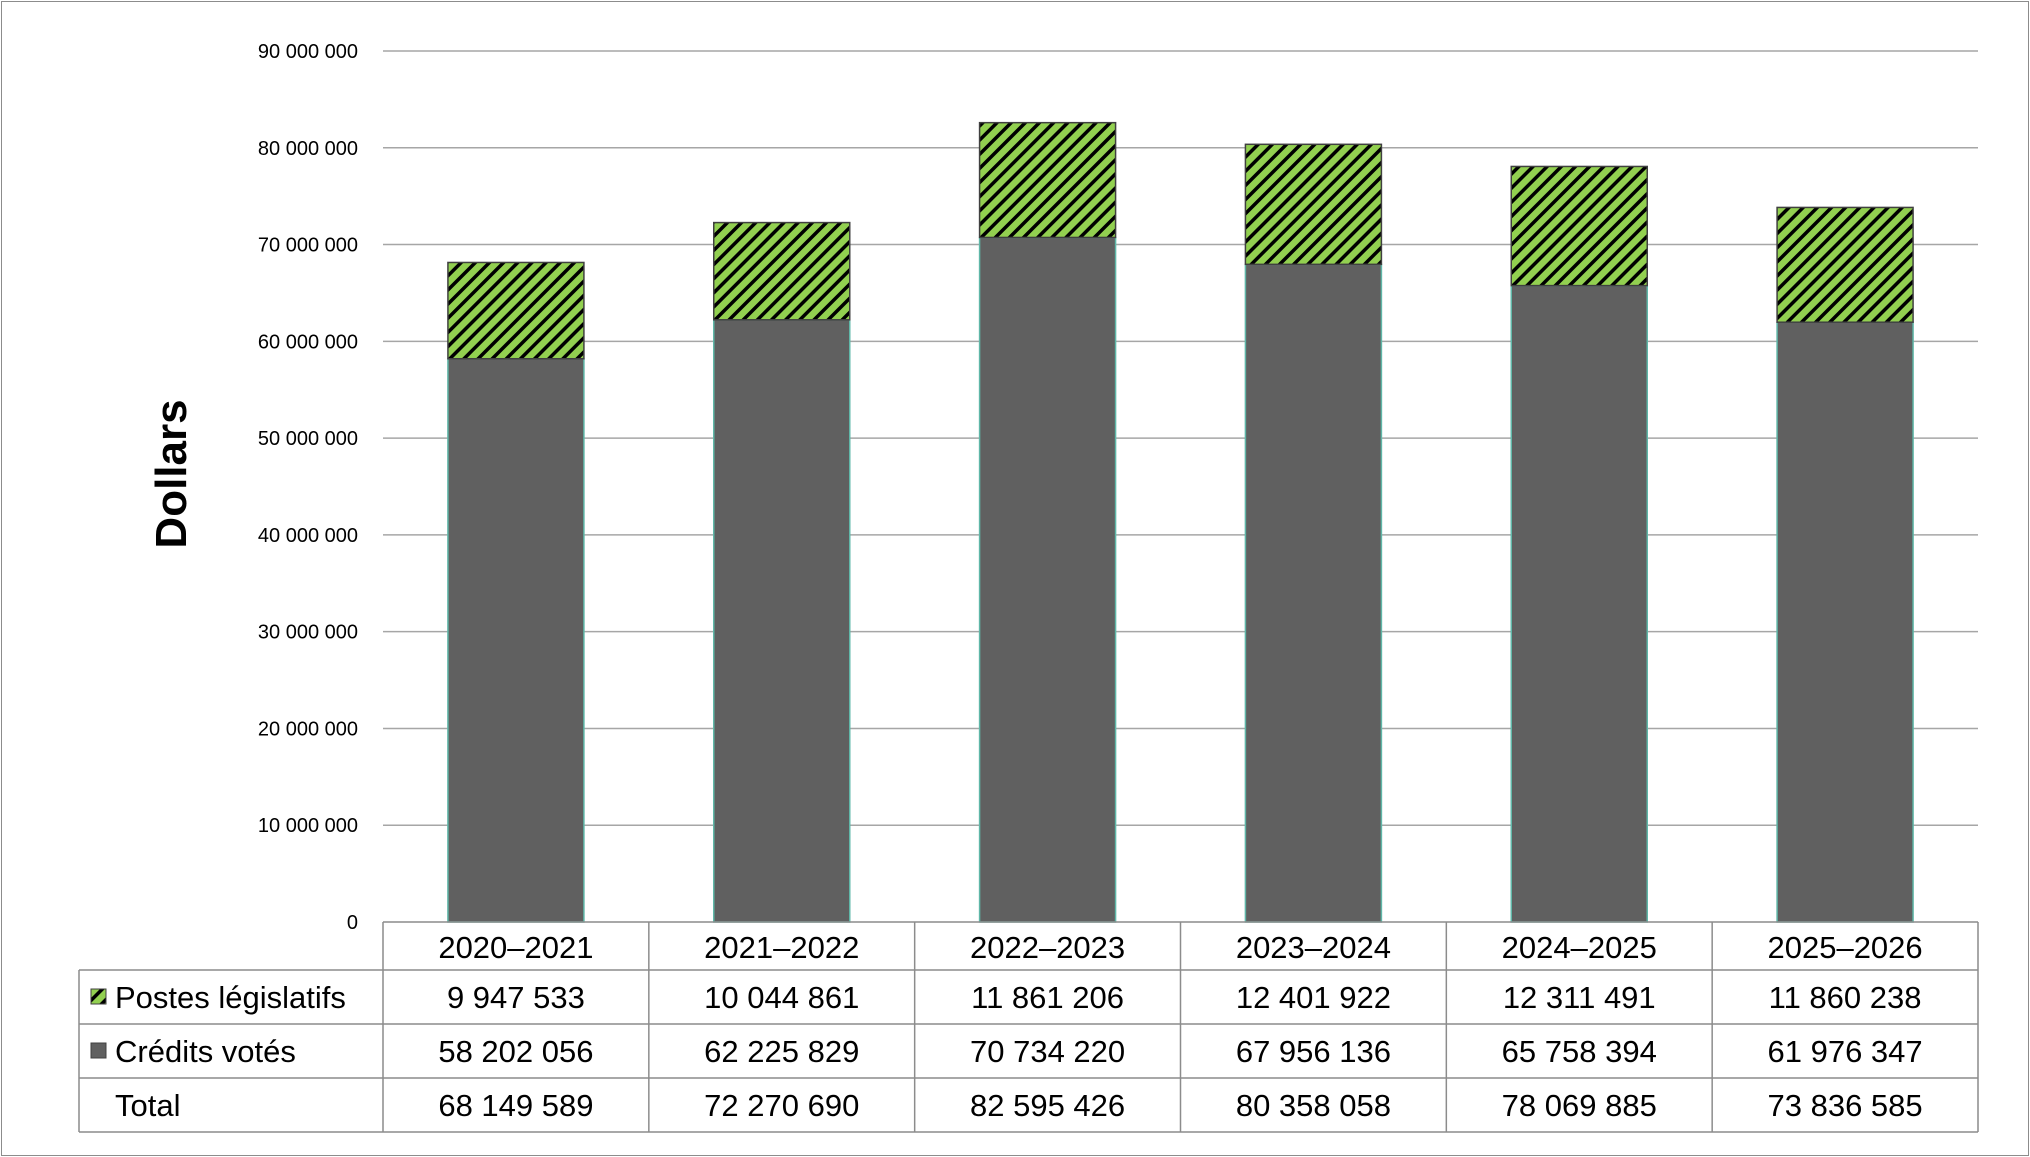 The width and height of the screenshot is (2030, 1157). I want to click on x-category-label: 2025–2026, so click(1844, 947).